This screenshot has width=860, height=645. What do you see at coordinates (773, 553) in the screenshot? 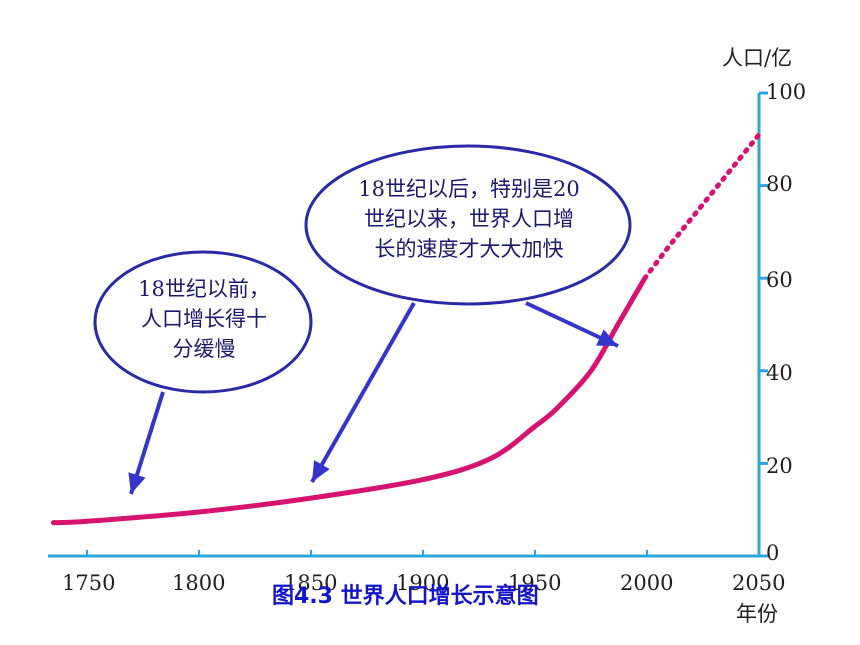
I see `y-tick-label: 0` at bounding box center [773, 553].